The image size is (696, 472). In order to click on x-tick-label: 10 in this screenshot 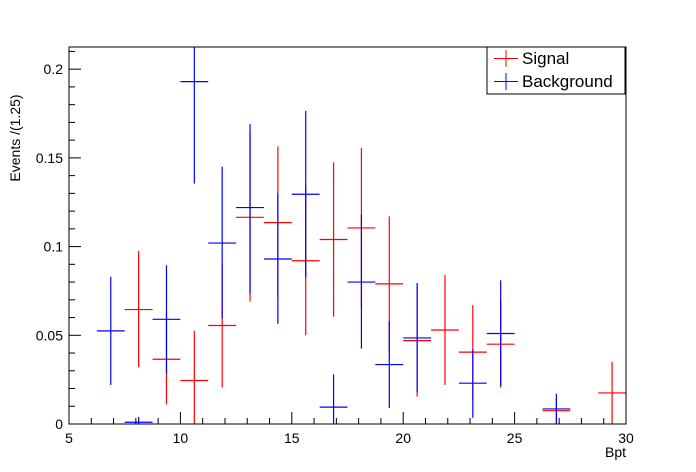, I will do `click(181, 438)`.